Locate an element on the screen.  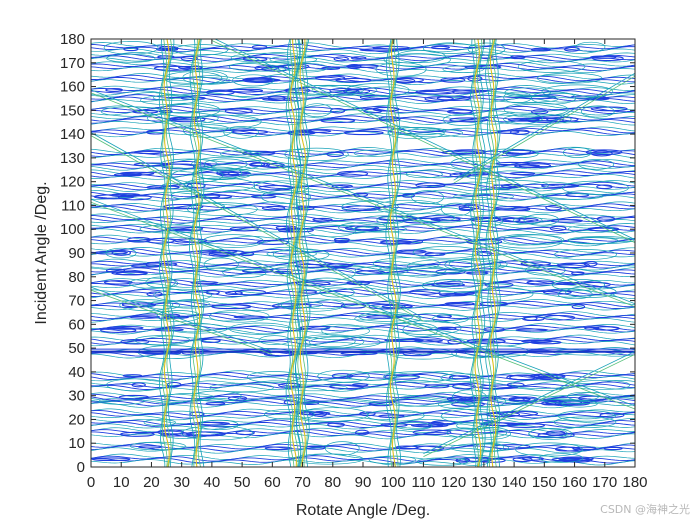
y-tick-label: 0 is located at coordinates (81, 467).